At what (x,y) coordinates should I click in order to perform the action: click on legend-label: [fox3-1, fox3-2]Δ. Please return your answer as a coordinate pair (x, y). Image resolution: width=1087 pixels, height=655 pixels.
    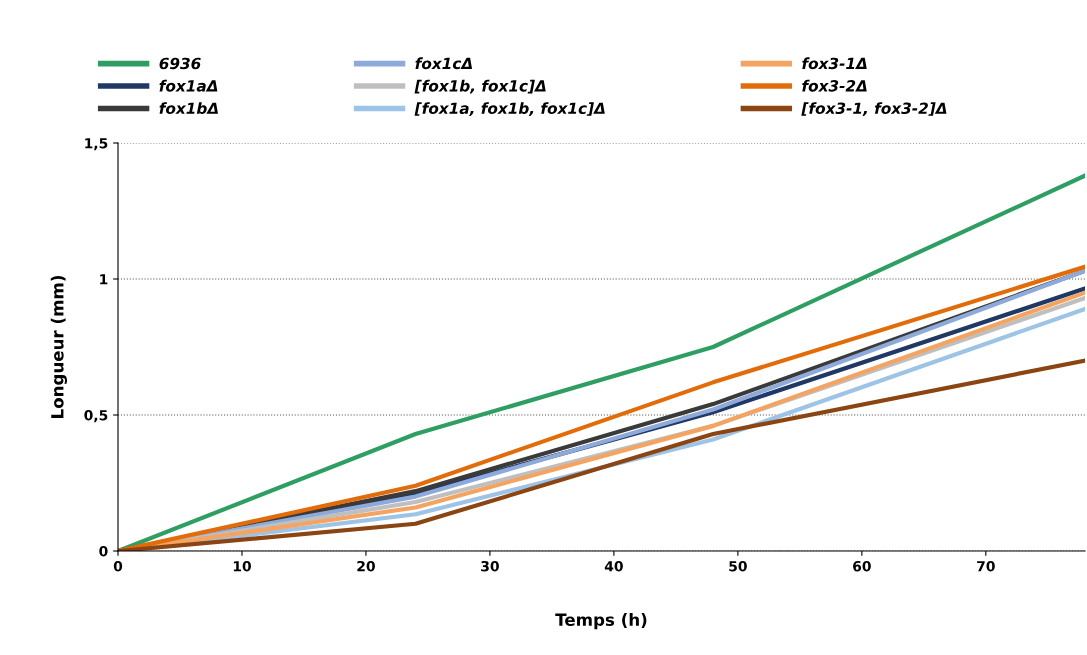
    Looking at the image, I should click on (874, 109).